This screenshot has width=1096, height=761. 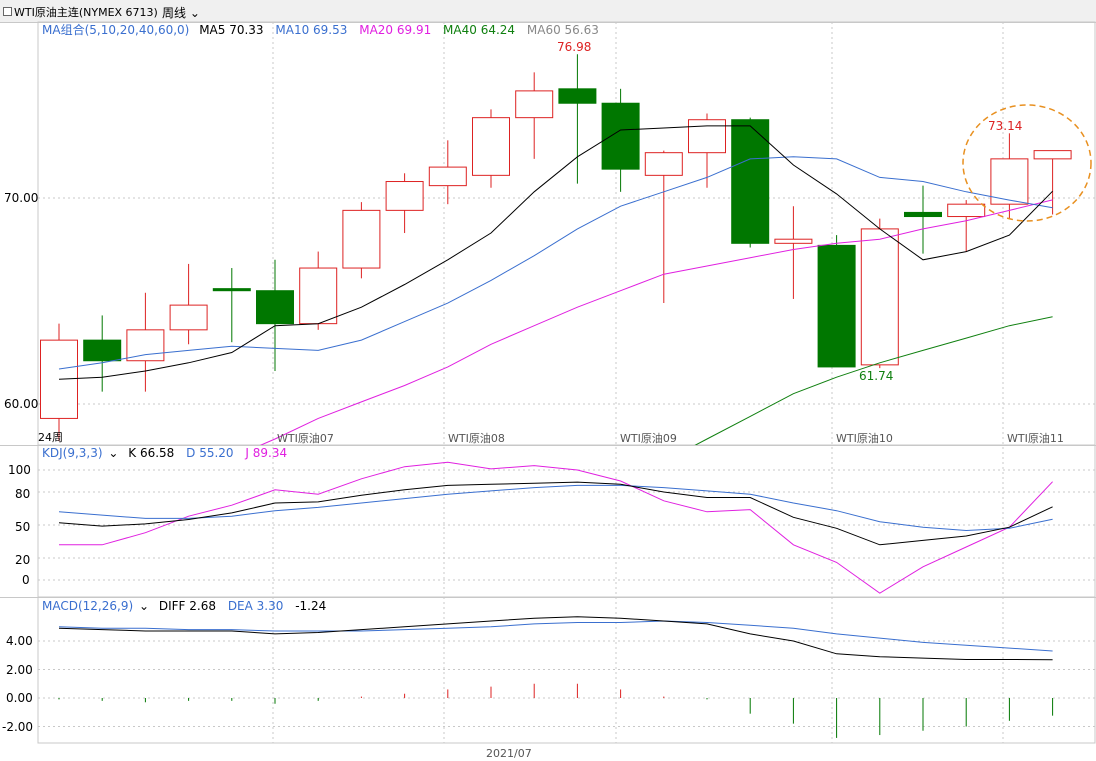 I want to click on k-line, so click(x=555, y=513).